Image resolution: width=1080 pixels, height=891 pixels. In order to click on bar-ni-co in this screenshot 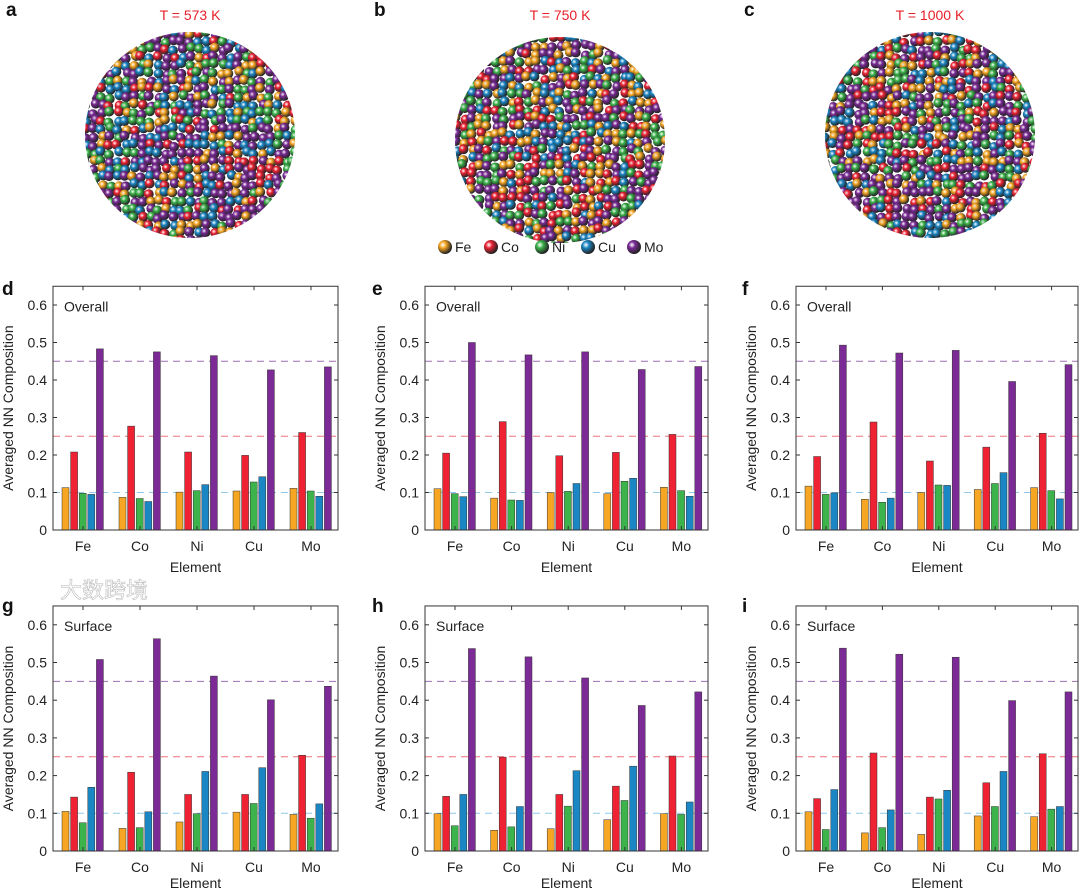, I will do `click(930, 824)`.